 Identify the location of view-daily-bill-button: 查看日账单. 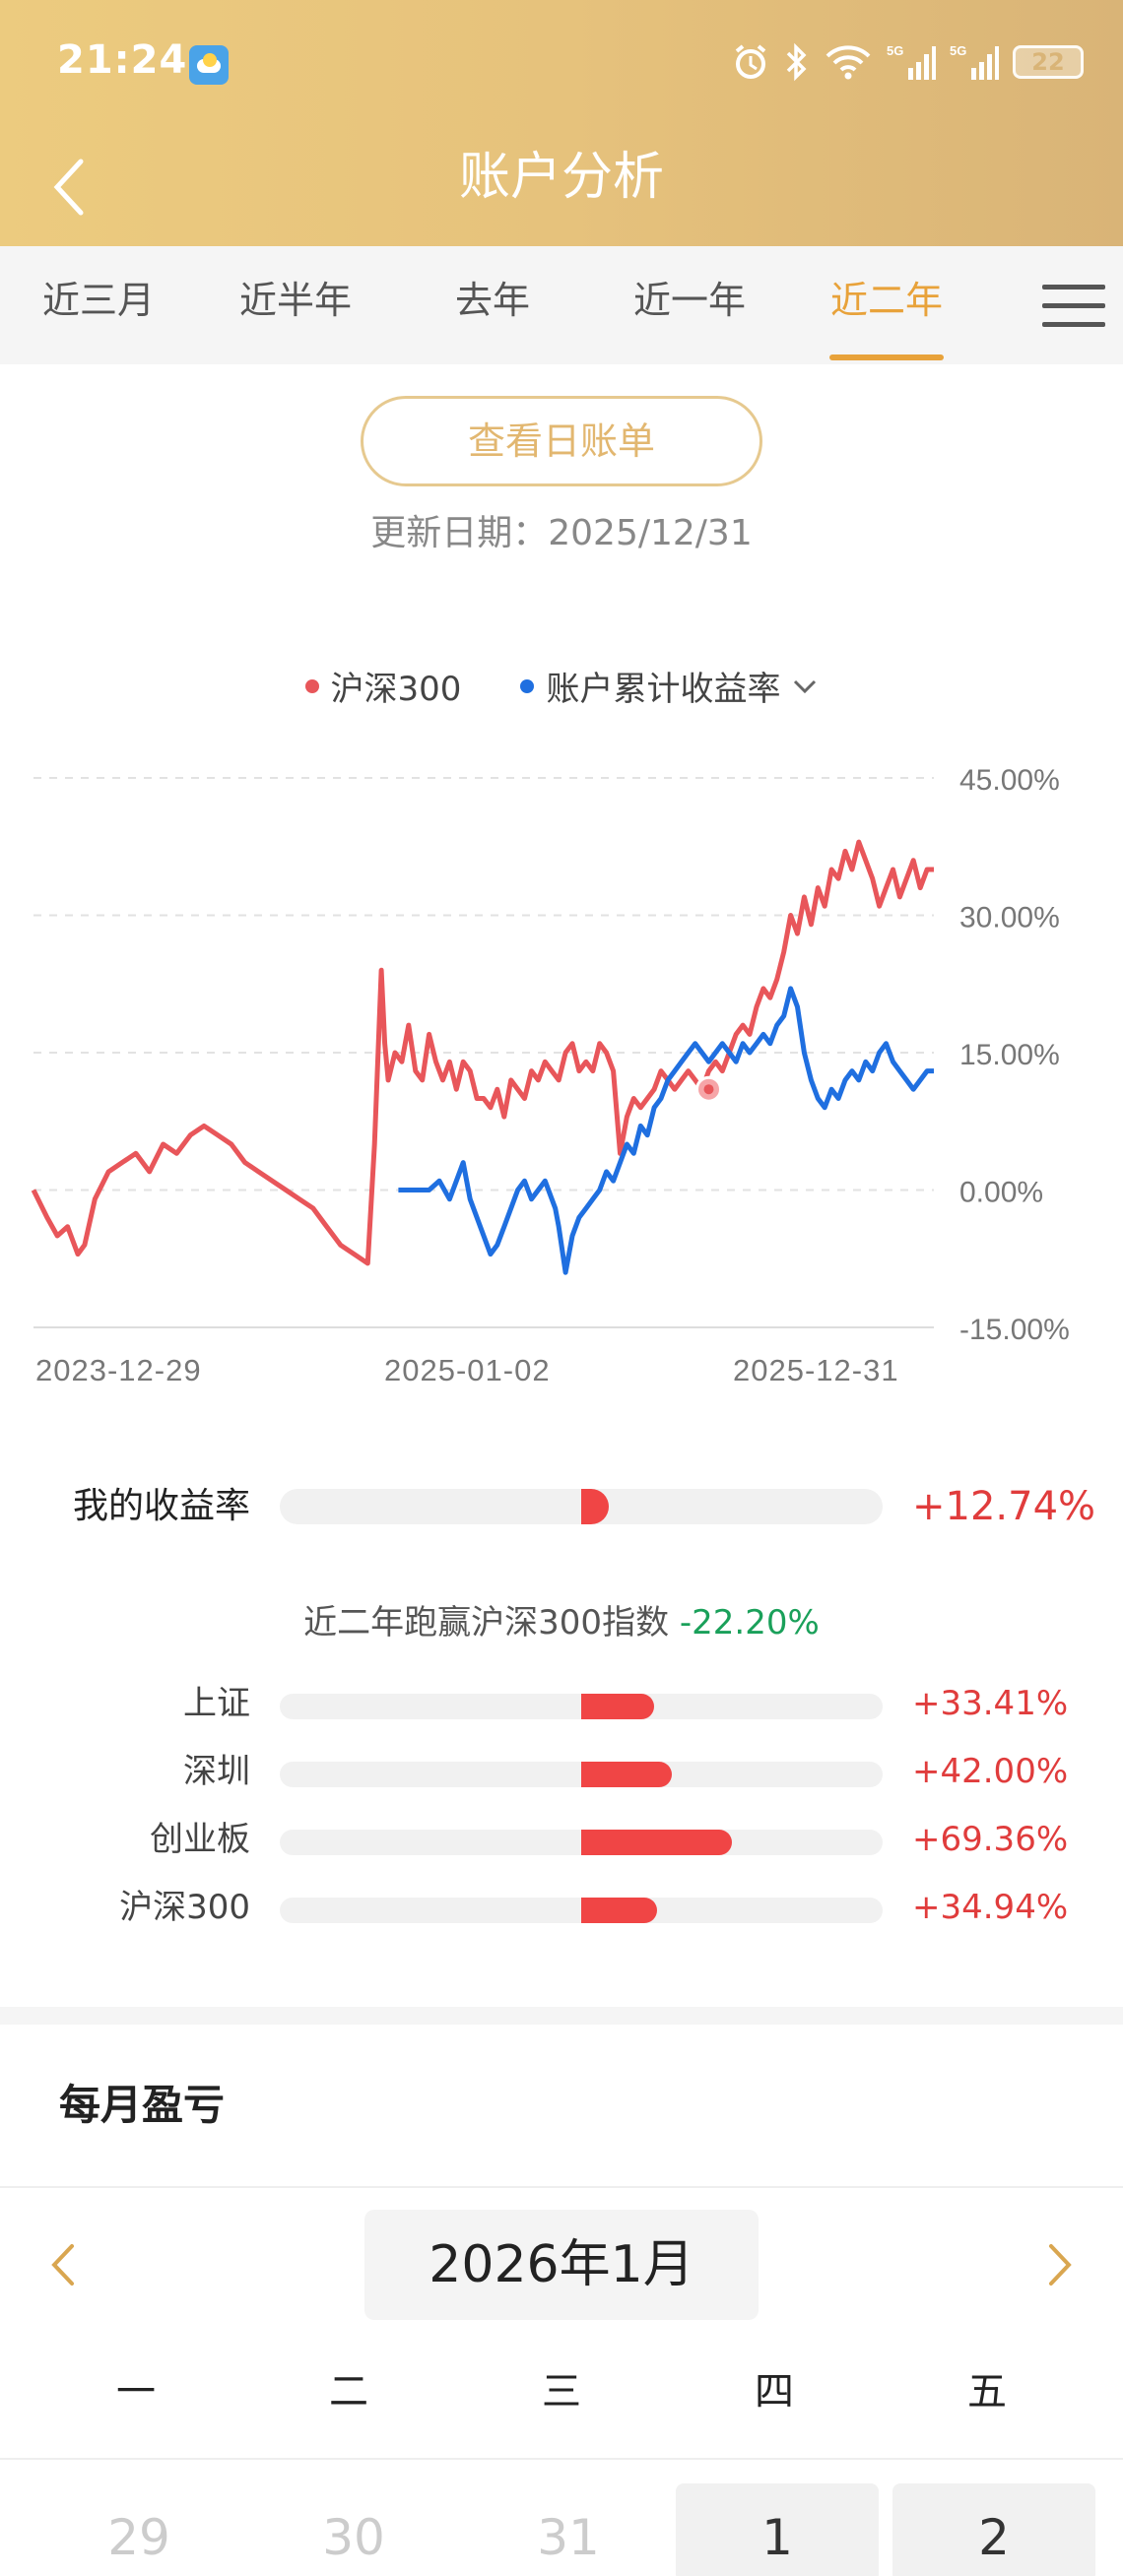
(561, 441).